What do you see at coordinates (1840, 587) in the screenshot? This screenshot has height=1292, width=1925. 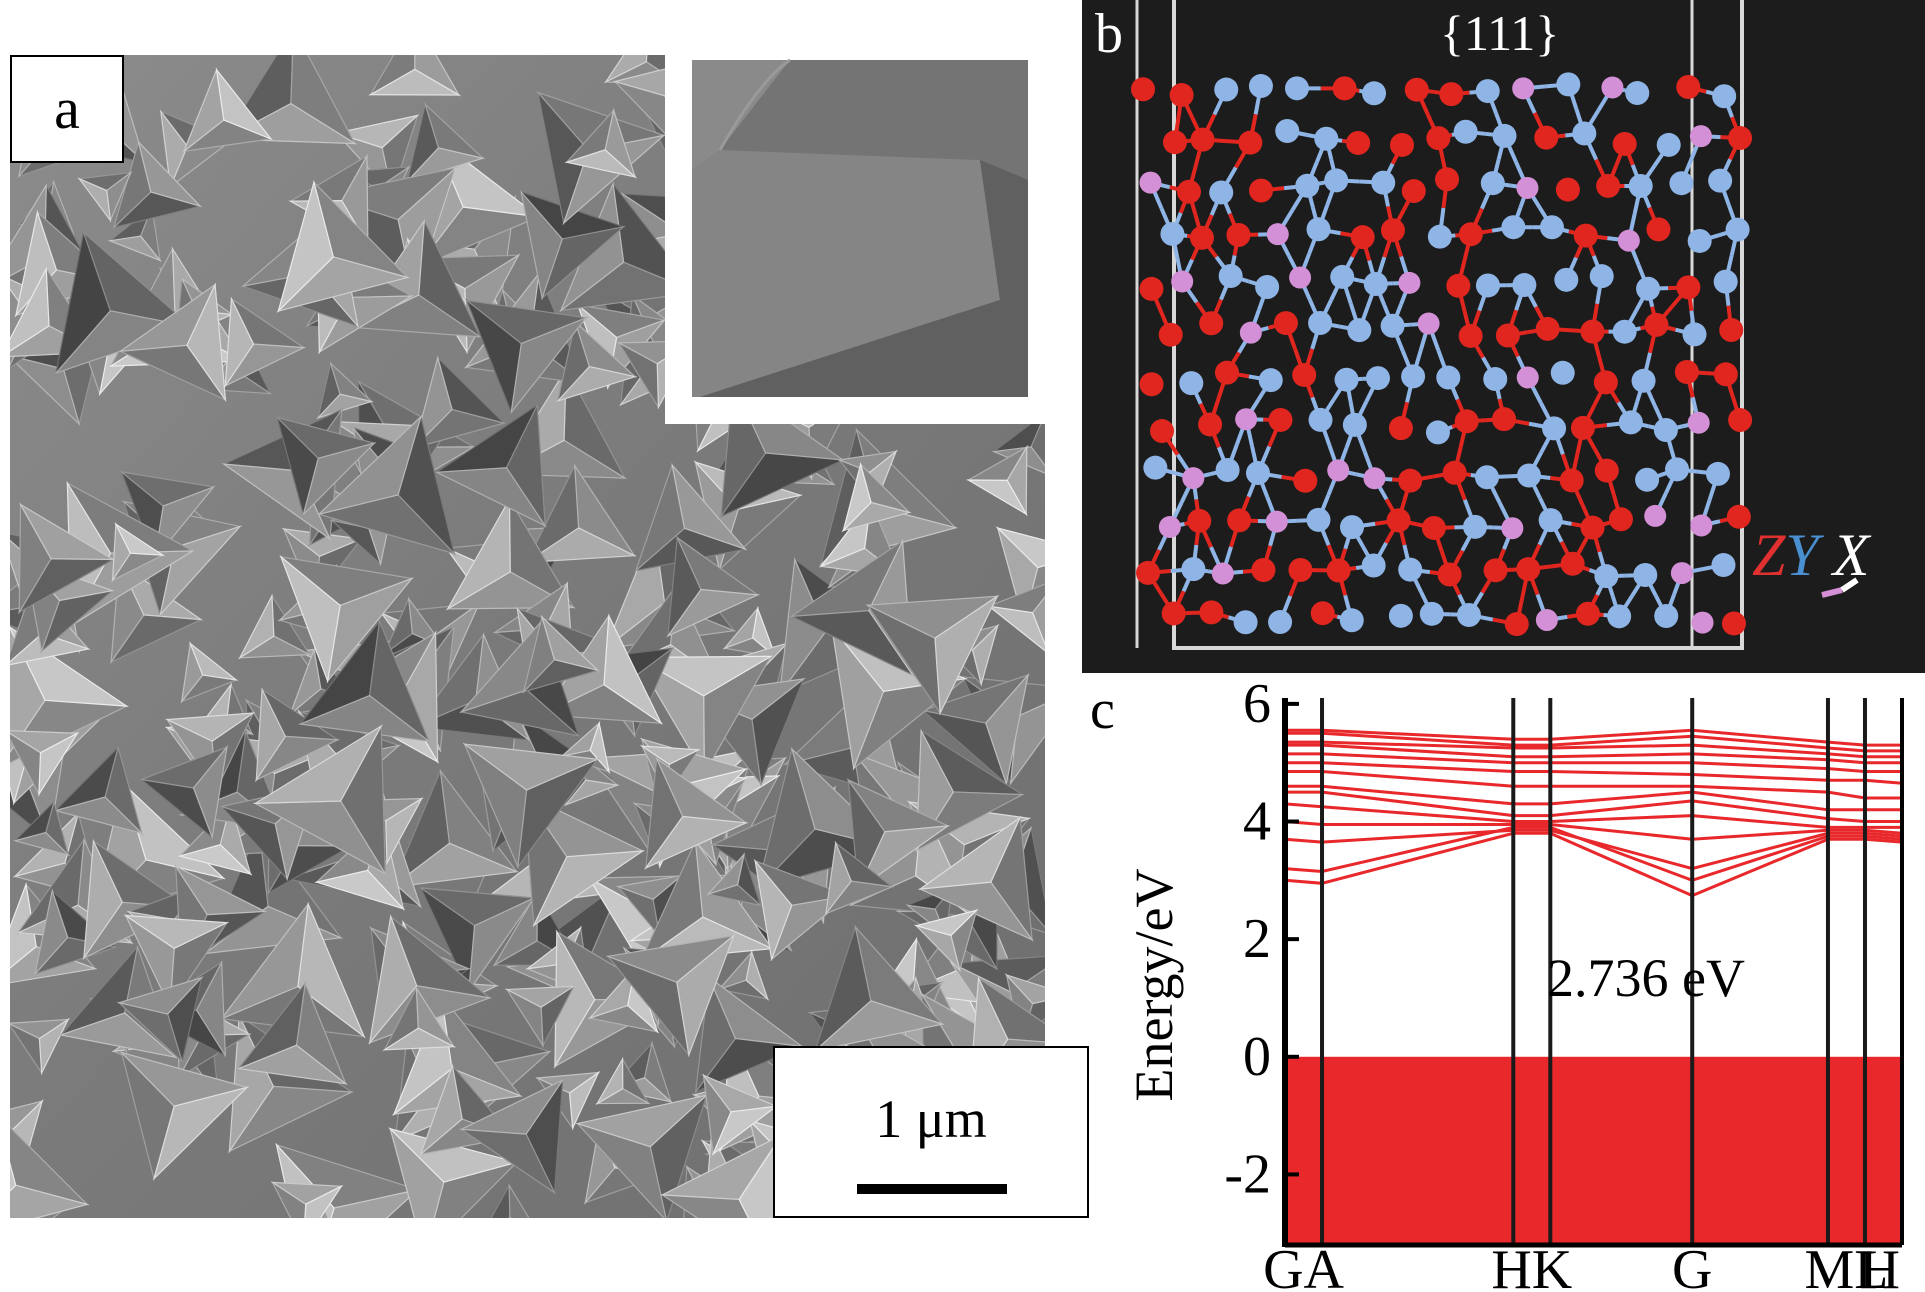 I see `axis-triad-icon` at bounding box center [1840, 587].